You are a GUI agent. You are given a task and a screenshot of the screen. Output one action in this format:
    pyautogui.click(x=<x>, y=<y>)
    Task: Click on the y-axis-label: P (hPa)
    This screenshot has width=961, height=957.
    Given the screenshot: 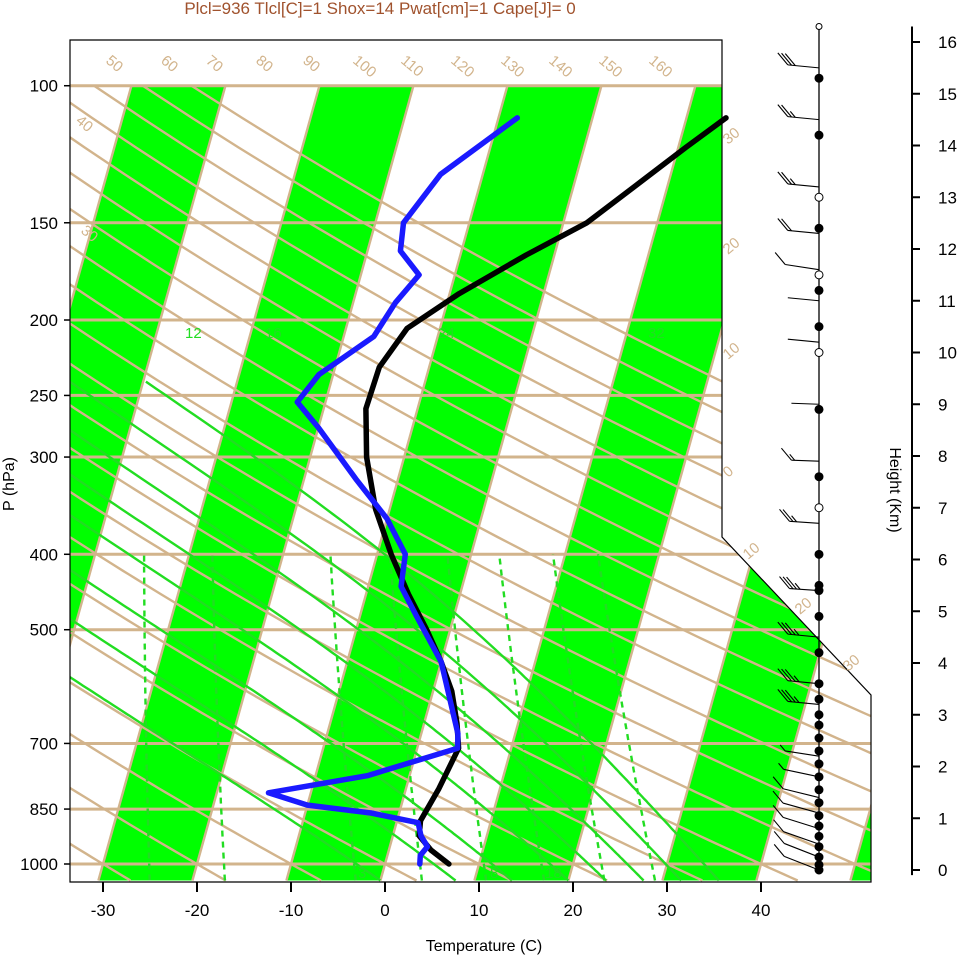 What is the action you would take?
    pyautogui.click(x=9, y=484)
    